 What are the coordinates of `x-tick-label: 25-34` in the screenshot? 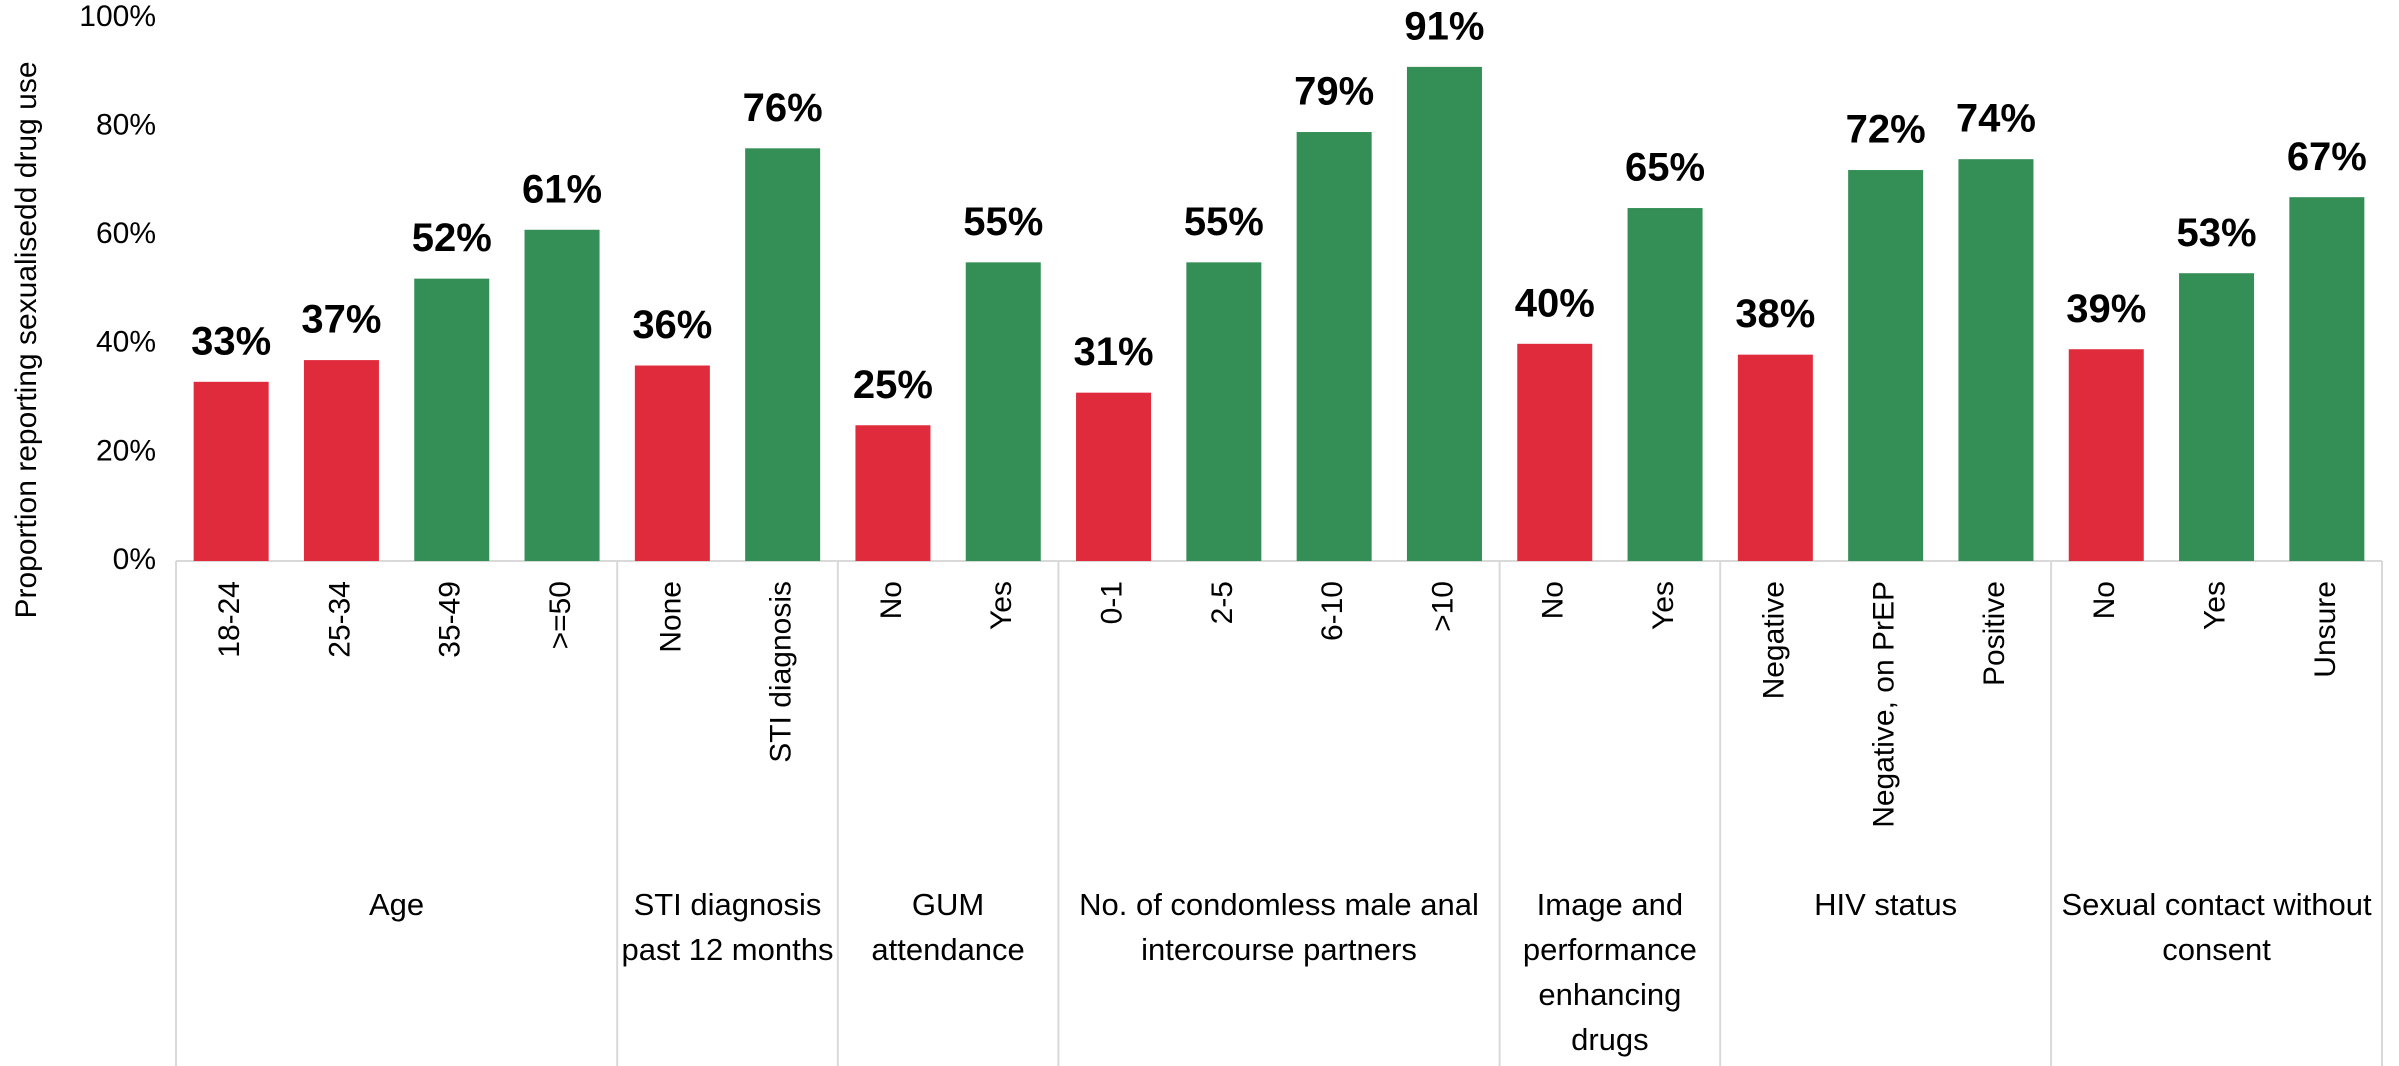 It's located at (339, 619).